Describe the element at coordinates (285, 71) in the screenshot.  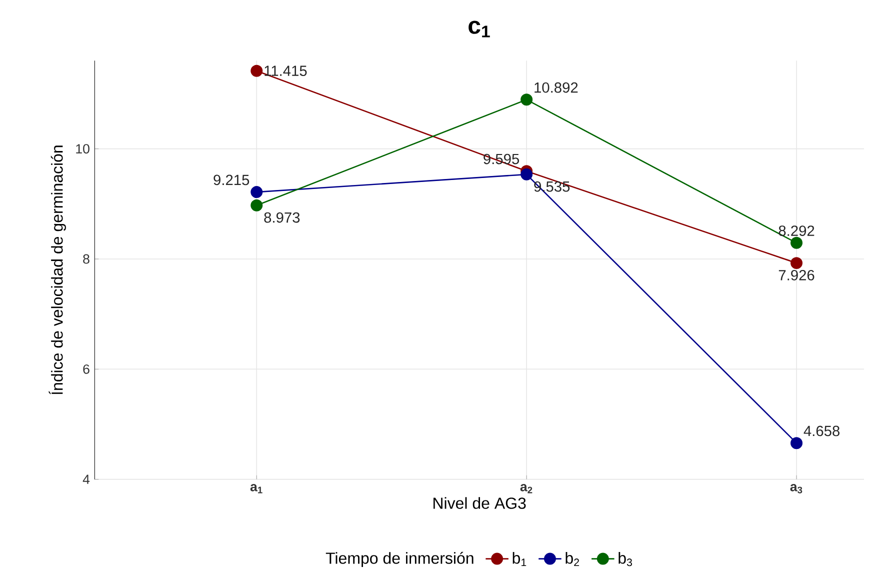
I see `data-label: 11.415` at that location.